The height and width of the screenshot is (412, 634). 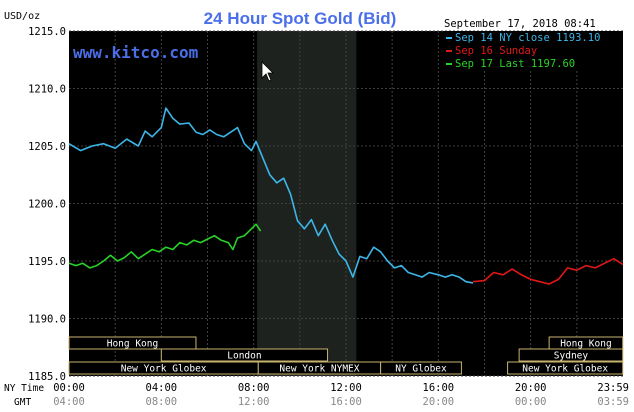 What do you see at coordinates (47, 377) in the screenshot?
I see `y-tick-label: 1185.0` at bounding box center [47, 377].